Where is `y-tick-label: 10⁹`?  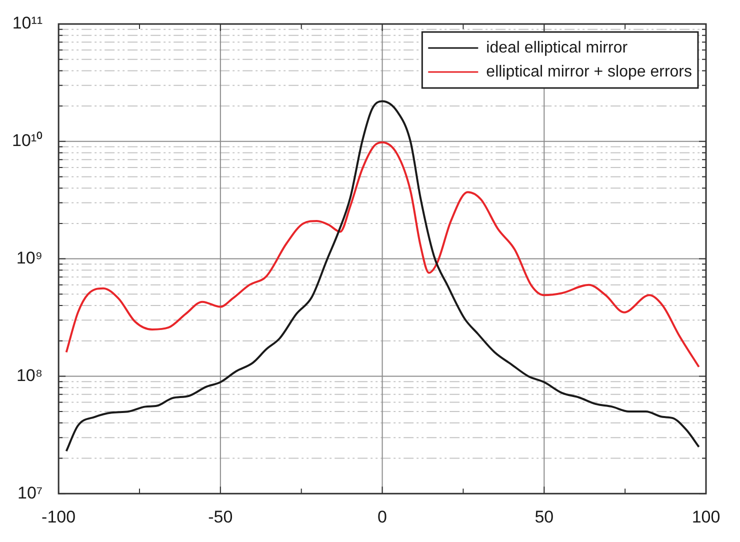 y-tick-label: 10⁹ is located at coordinates (29, 258).